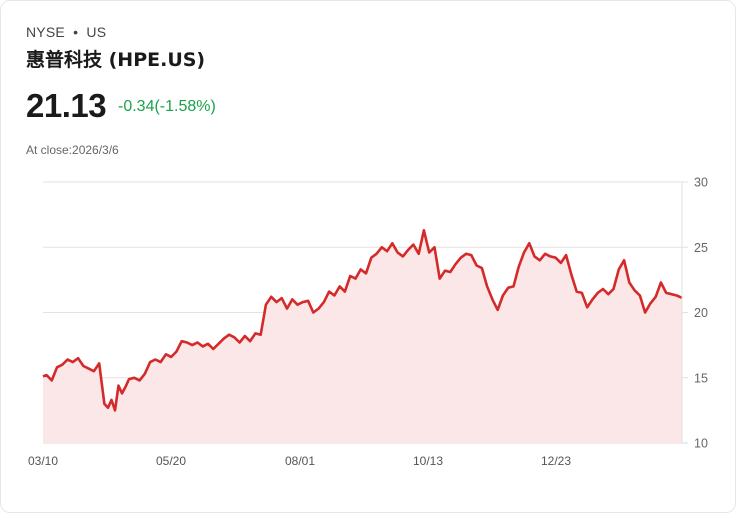 This screenshot has height=513, width=736. Describe the element at coordinates (116, 60) in the screenshot. I see `stock-title: 惠普科技 (HPE.US)` at that location.